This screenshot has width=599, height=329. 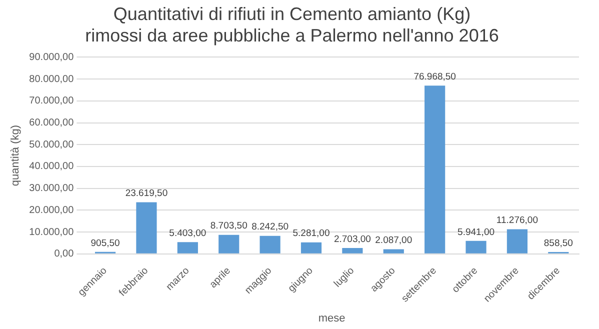 I want to click on data-label: 8.703,50, so click(x=229, y=226).